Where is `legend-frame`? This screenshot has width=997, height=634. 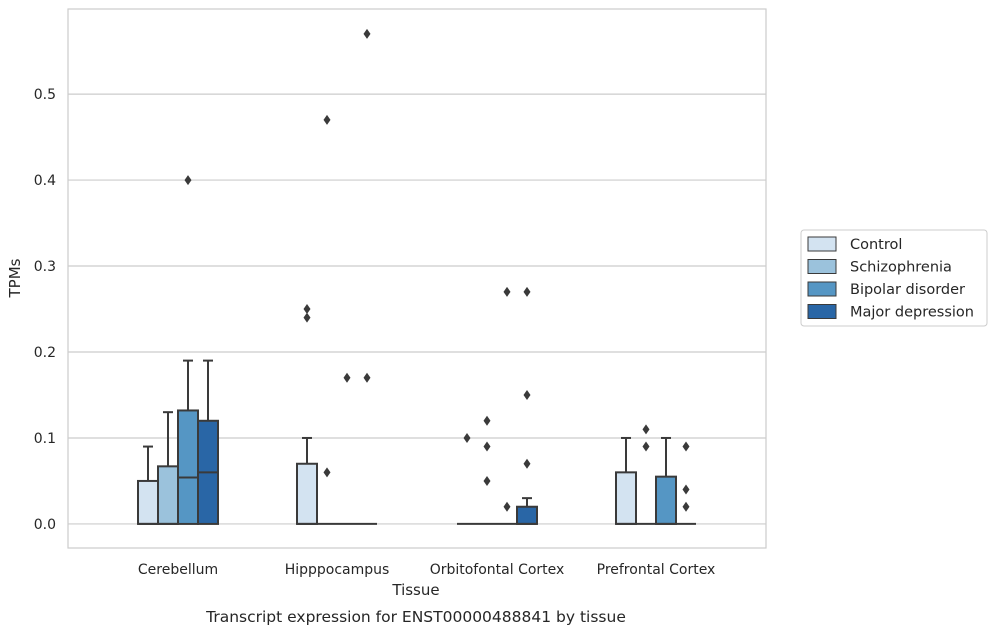
legend-frame is located at coordinates (894, 278).